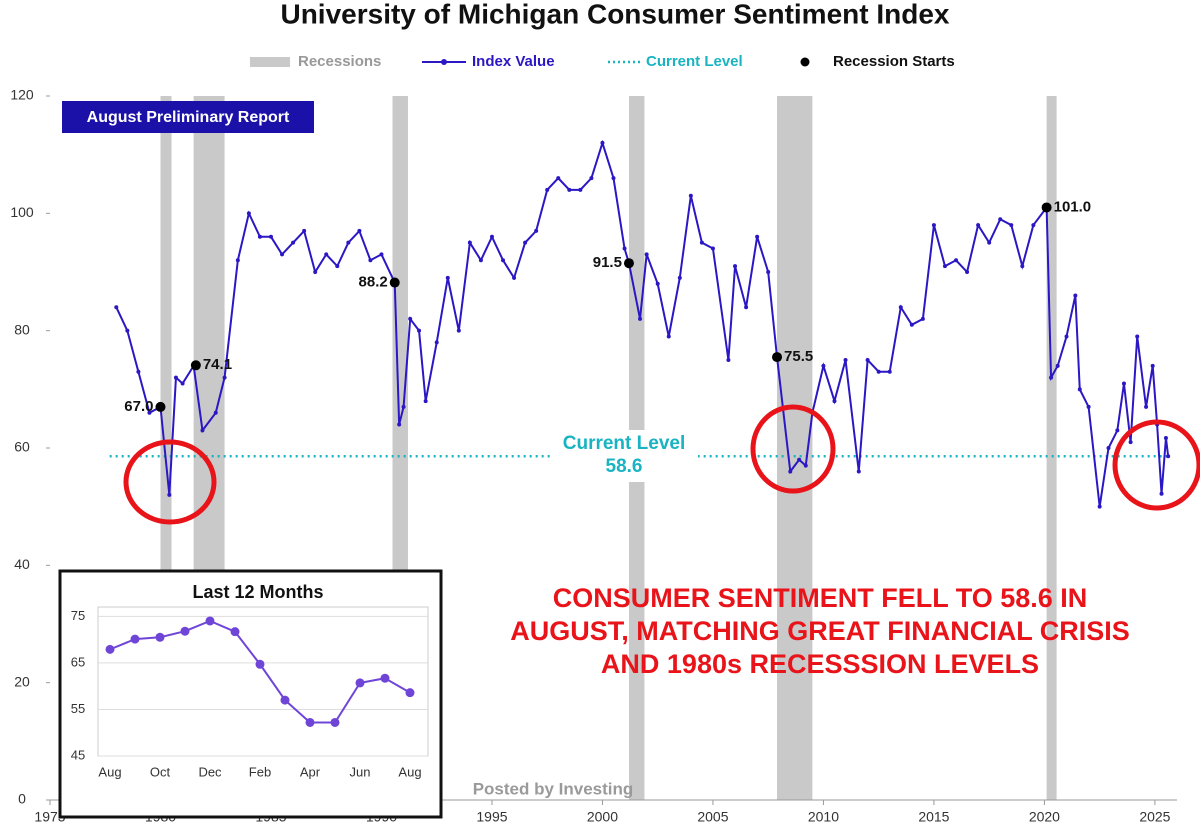  I want to click on recession-start-label: 74.1, so click(217, 364).